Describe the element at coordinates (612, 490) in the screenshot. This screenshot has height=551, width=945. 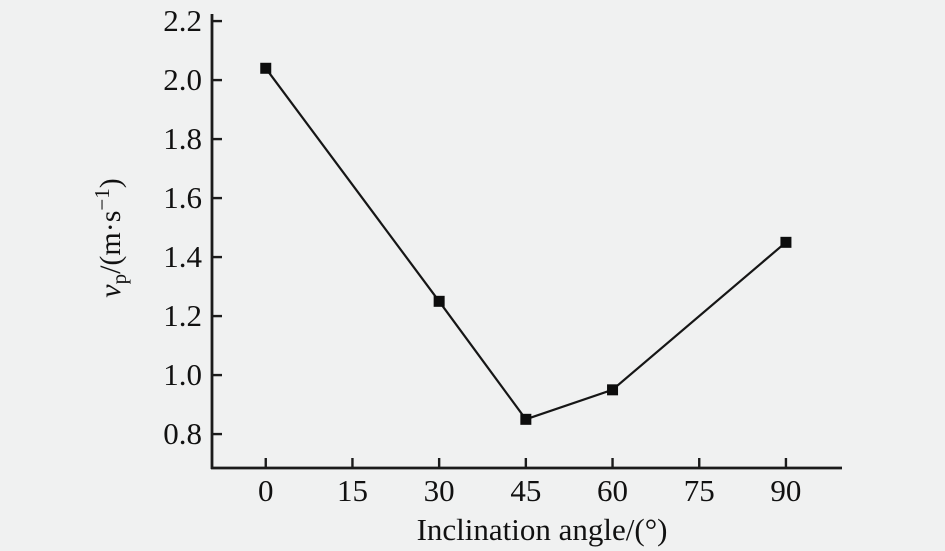
I see `x-tick-label: 60` at that location.